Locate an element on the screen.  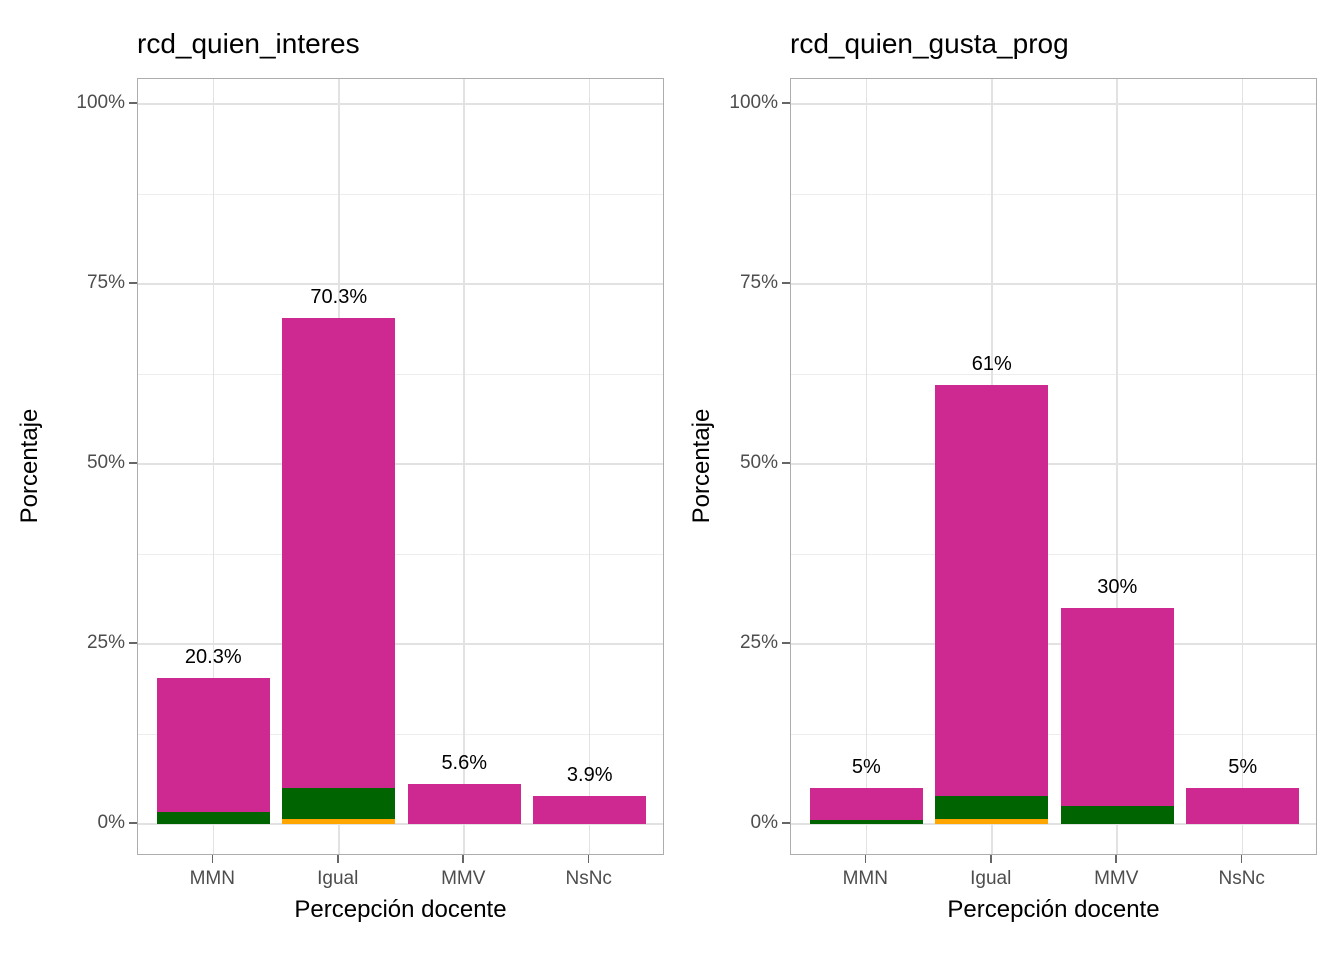
bar-value-label-MMN: 20.3% is located at coordinates (213, 656).